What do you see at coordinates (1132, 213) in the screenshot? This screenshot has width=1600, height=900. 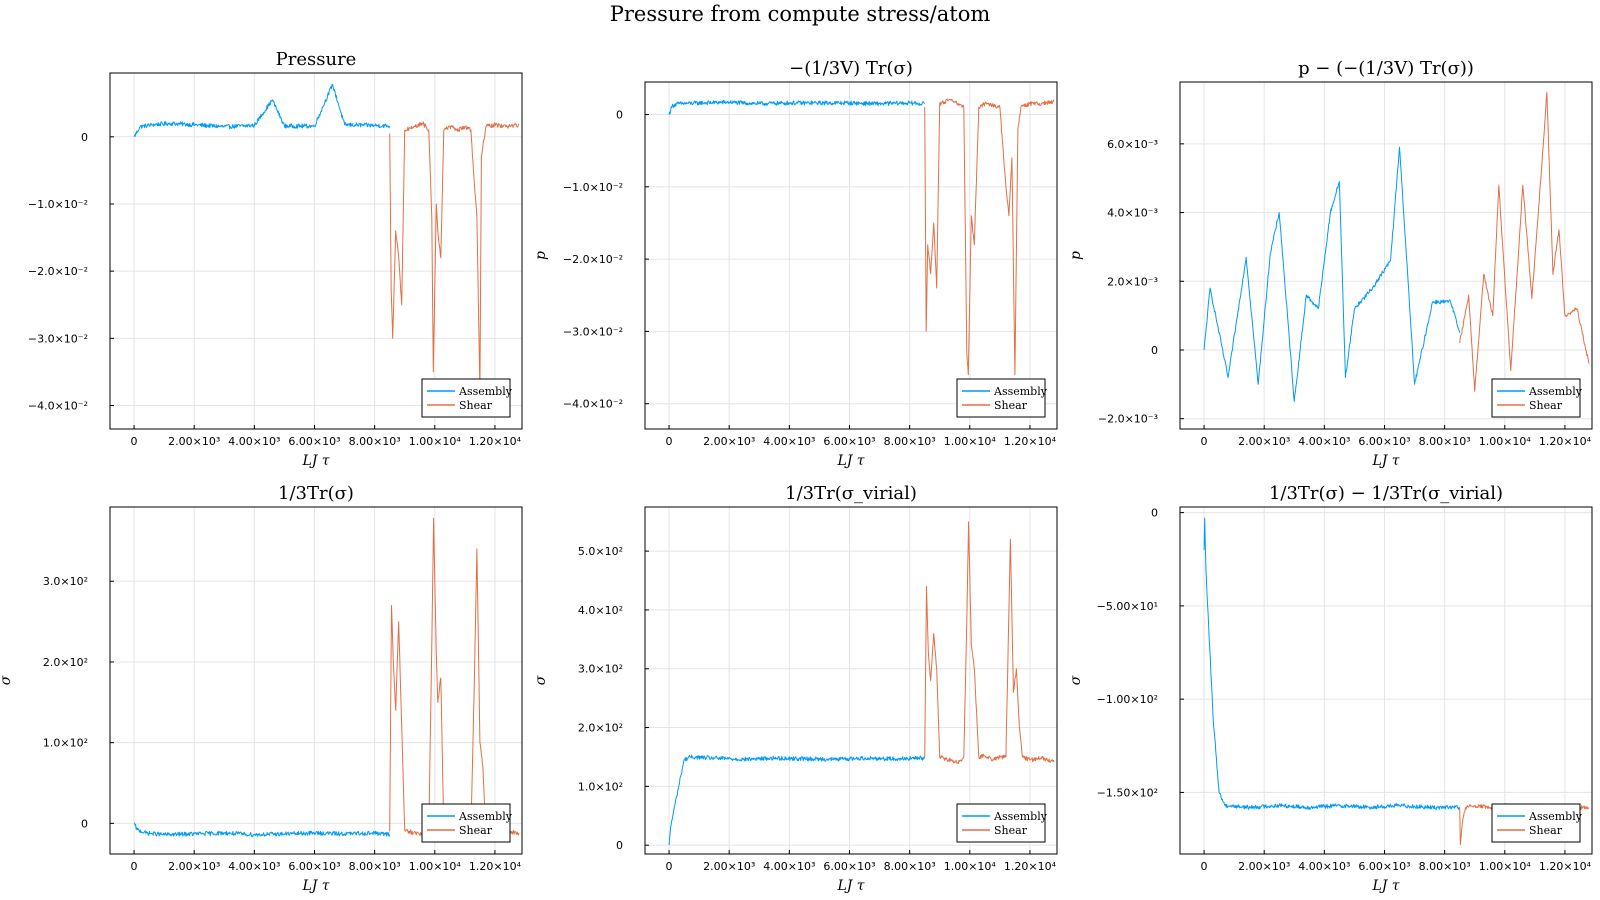 I see `y-tick-label: 4.0×10⁻³` at bounding box center [1132, 213].